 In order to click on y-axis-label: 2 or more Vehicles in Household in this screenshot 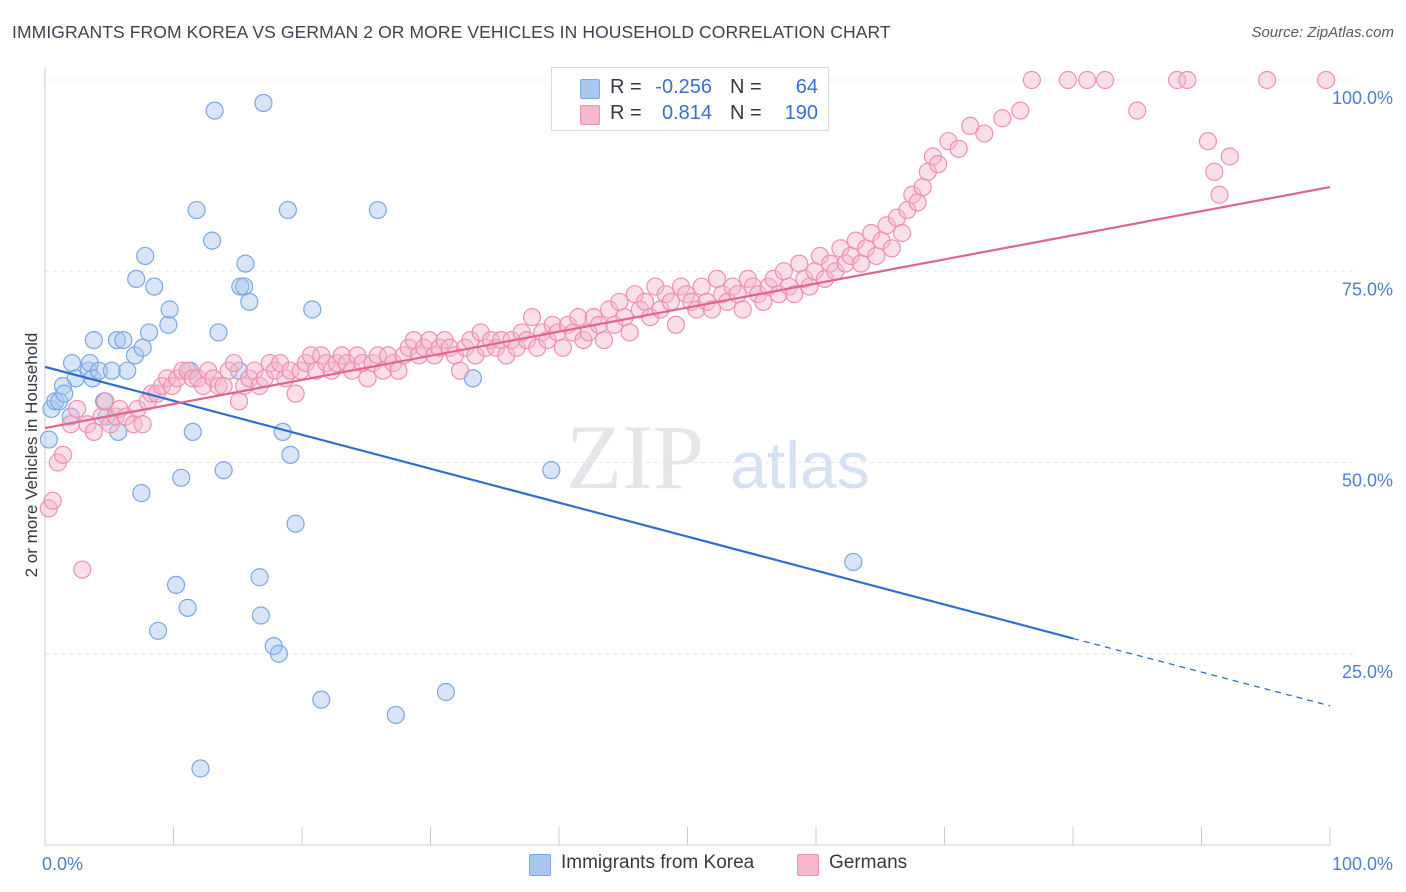, I will do `click(31, 455)`.